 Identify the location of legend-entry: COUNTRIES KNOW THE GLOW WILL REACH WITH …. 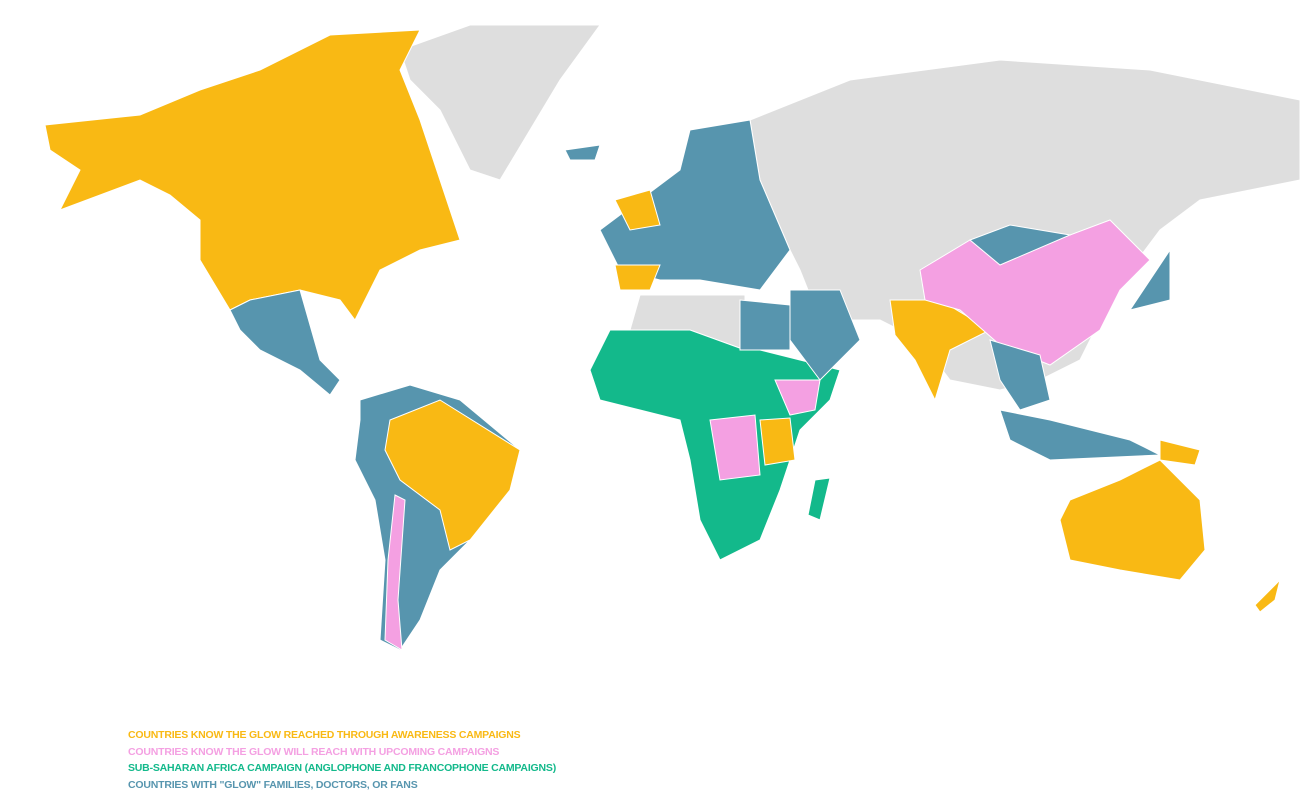
(314, 751).